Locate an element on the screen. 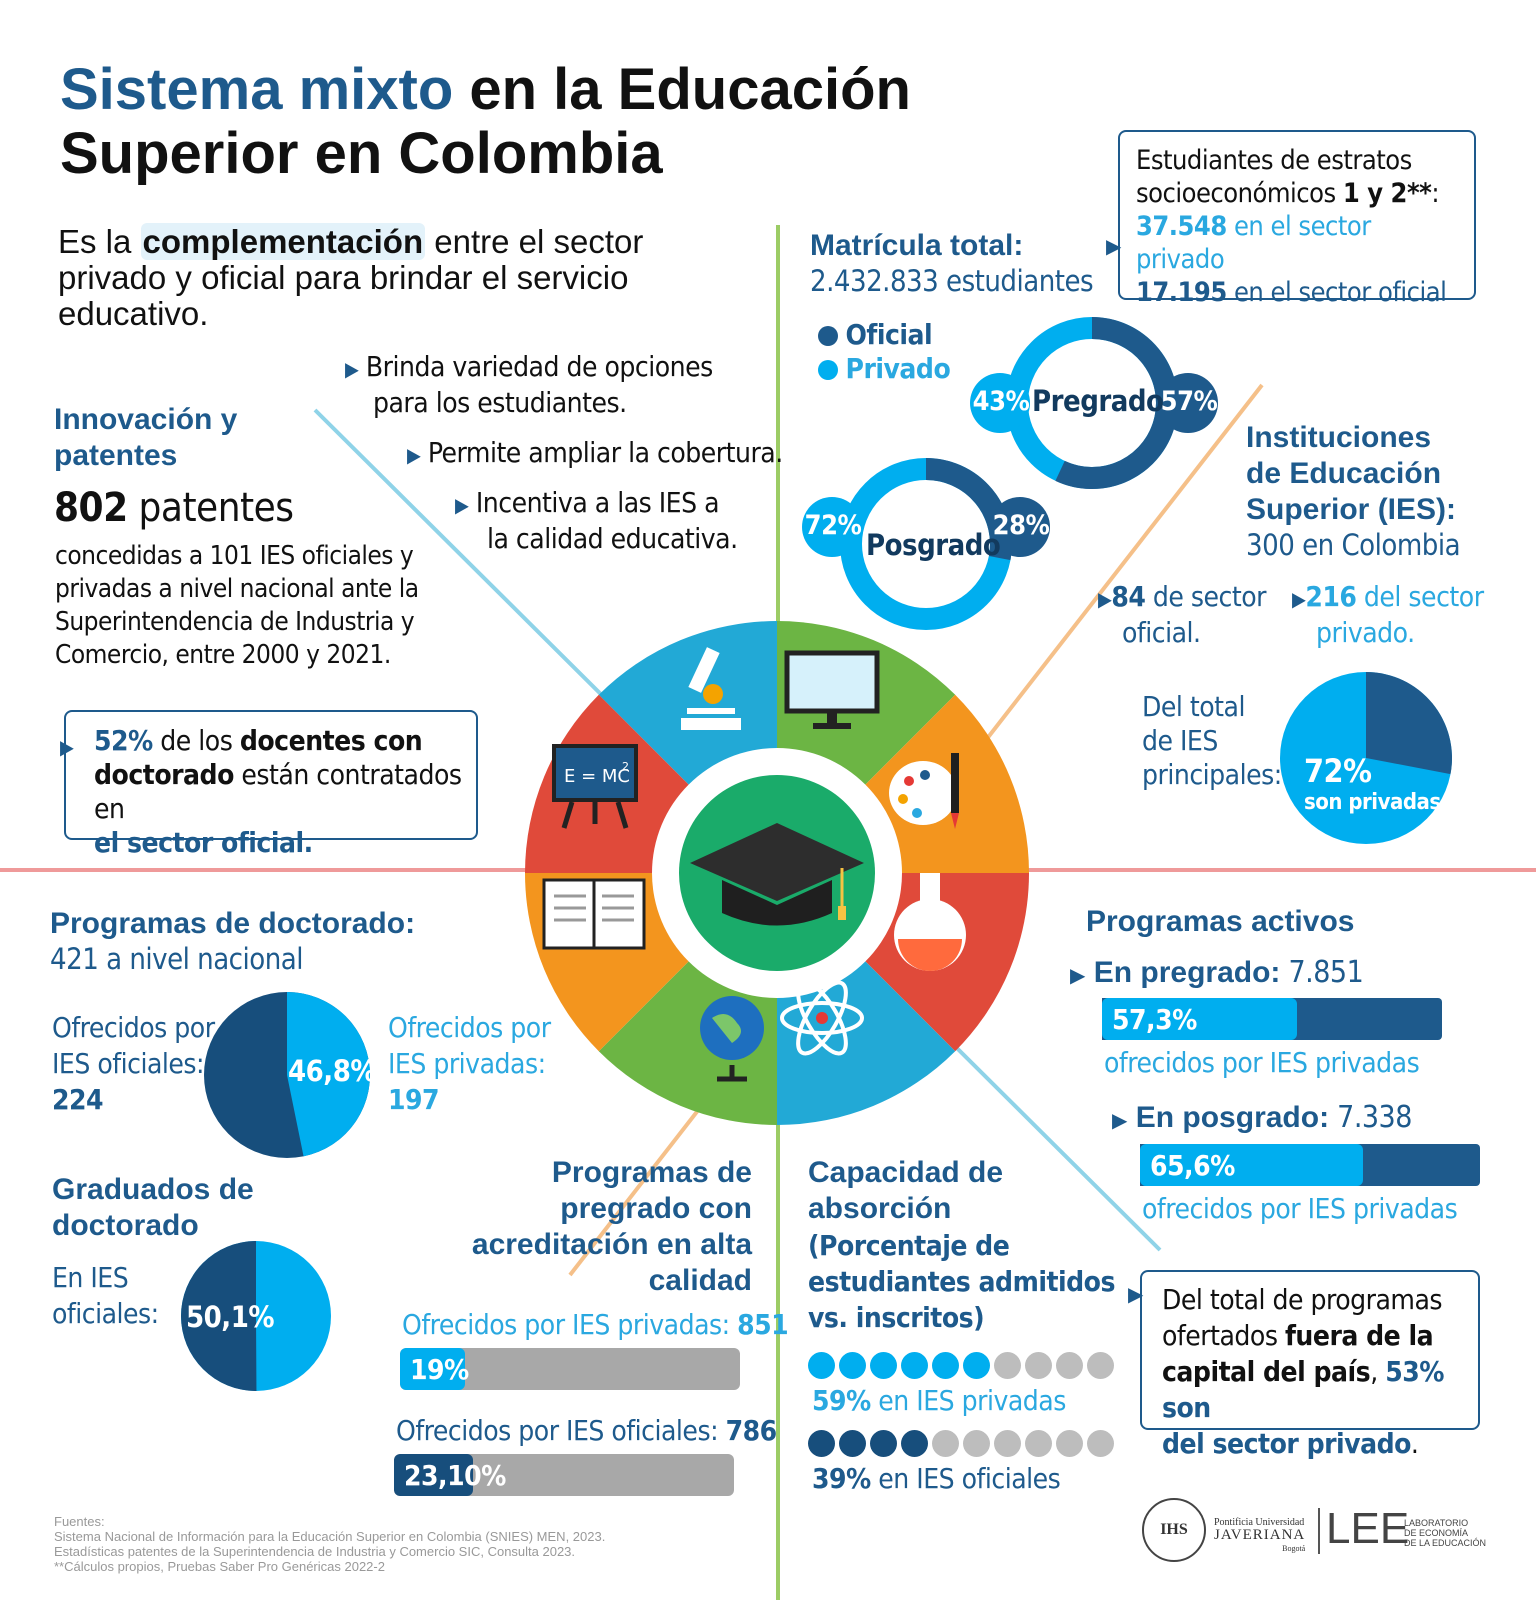  activos-heading: Programas activos is located at coordinates (1220, 921).